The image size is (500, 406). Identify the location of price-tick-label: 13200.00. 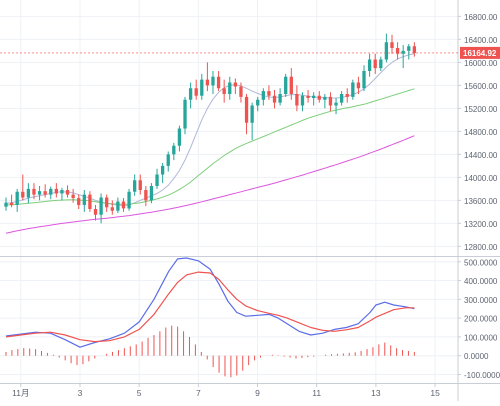
(481, 224).